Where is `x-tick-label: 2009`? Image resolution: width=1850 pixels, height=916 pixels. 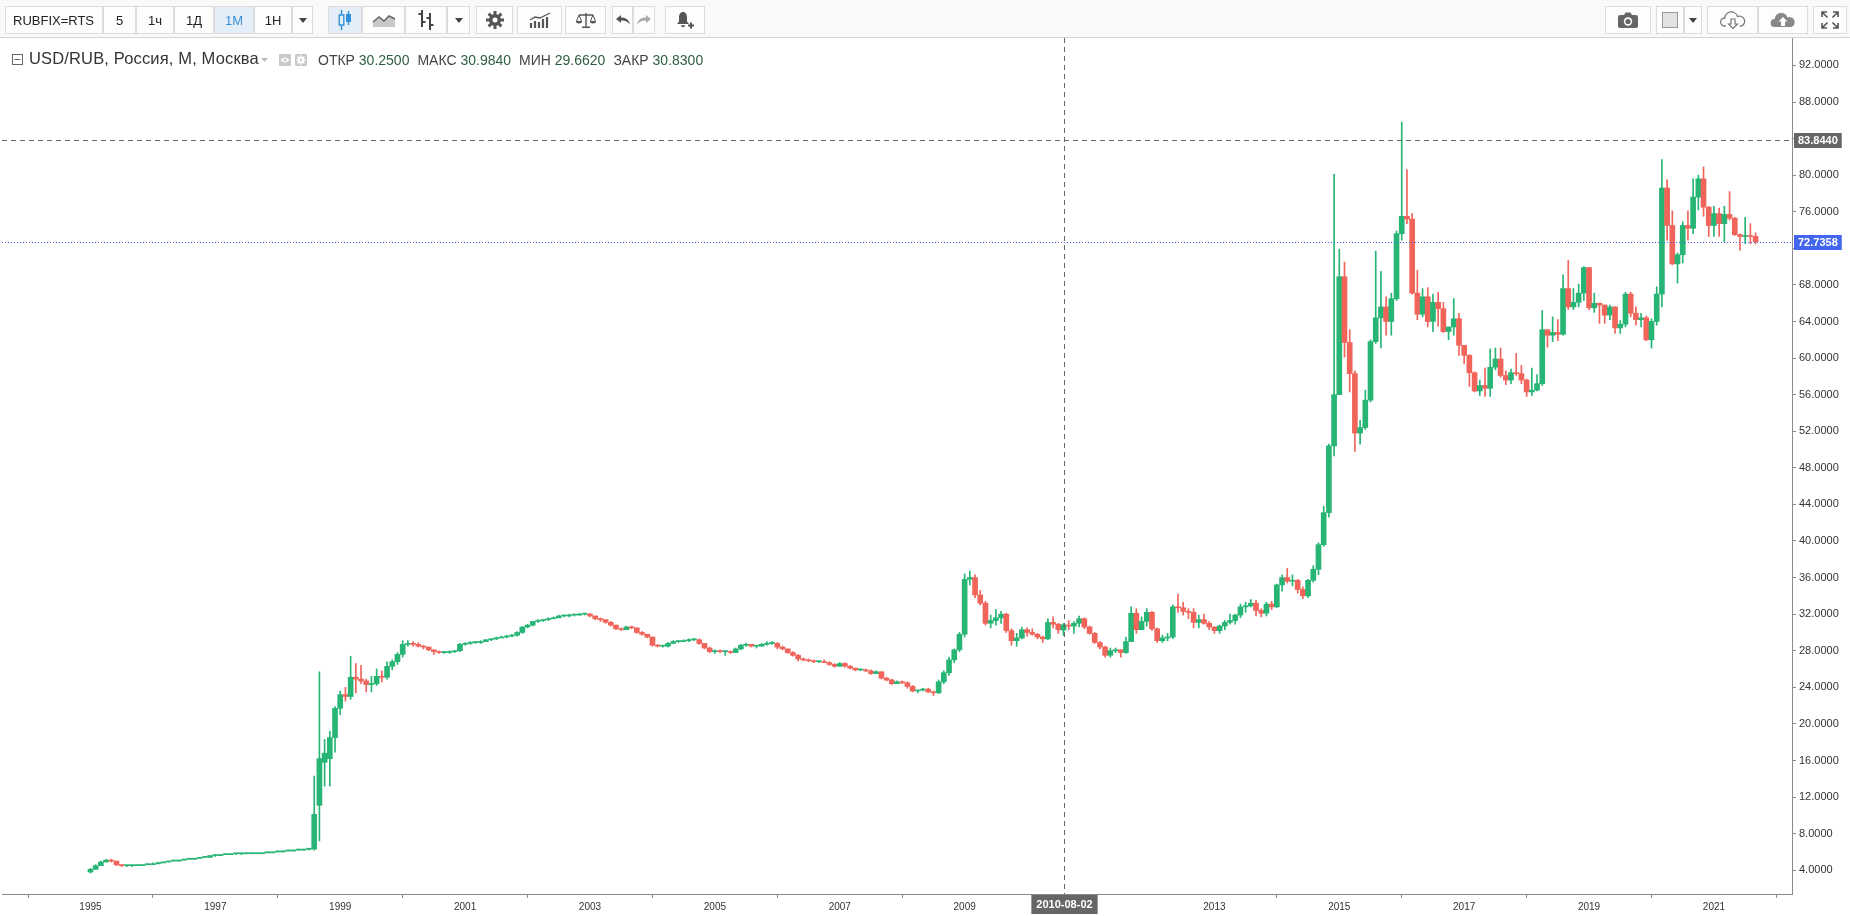 x-tick-label: 2009 is located at coordinates (965, 906).